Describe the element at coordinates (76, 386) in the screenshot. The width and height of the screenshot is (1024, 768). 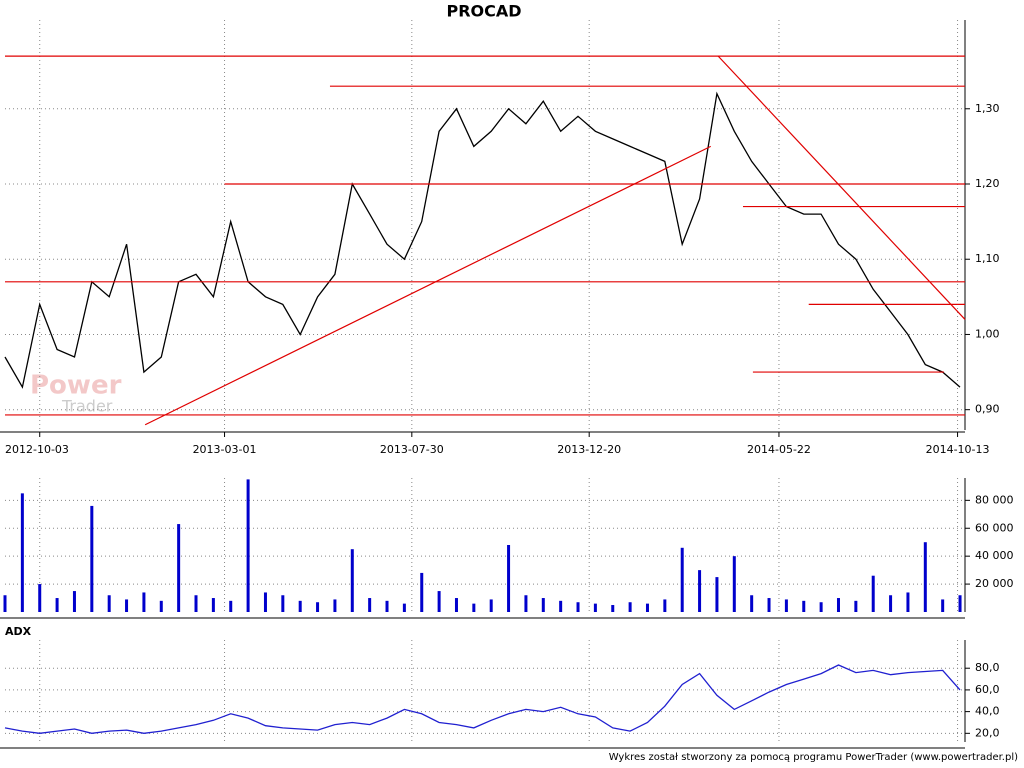
I see `watermark: Power` at that location.